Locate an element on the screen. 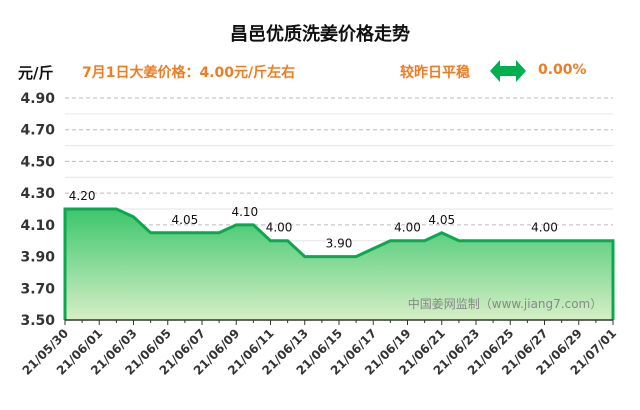 Image resolution: width=640 pixels, height=410 pixels. y-tick-label: 4.30 is located at coordinates (37, 194).